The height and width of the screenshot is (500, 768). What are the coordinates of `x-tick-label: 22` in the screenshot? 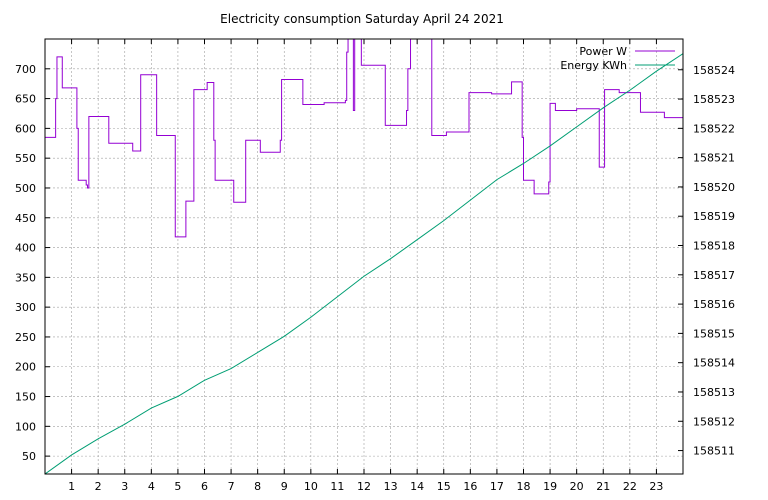 It's located at (630, 486).